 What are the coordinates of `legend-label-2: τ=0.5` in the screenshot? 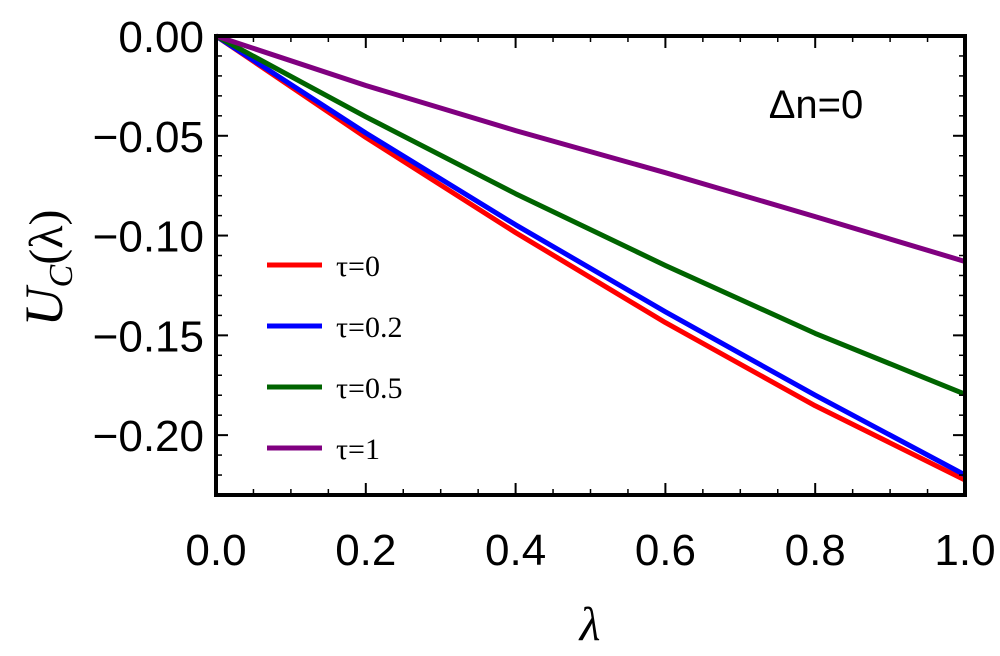 It's located at (369, 388).